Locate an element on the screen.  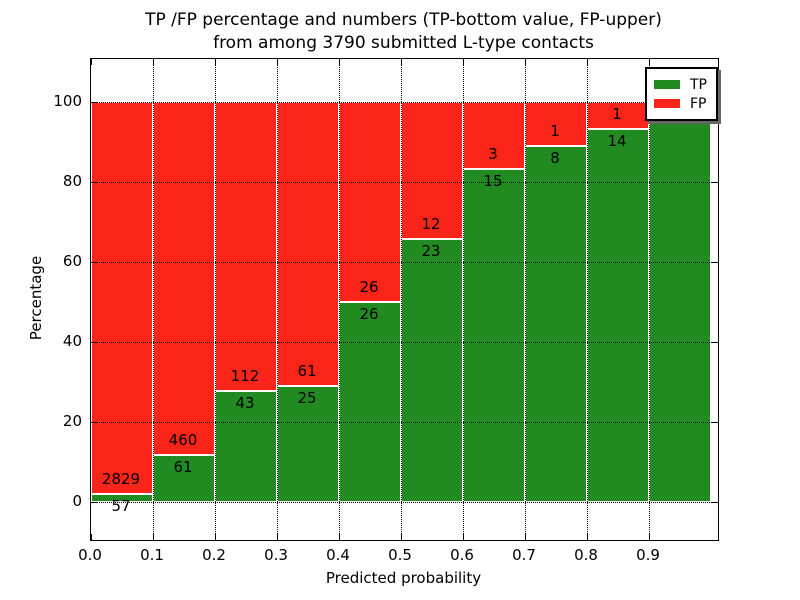
x-tick-label: 0.1 is located at coordinates (152, 555).